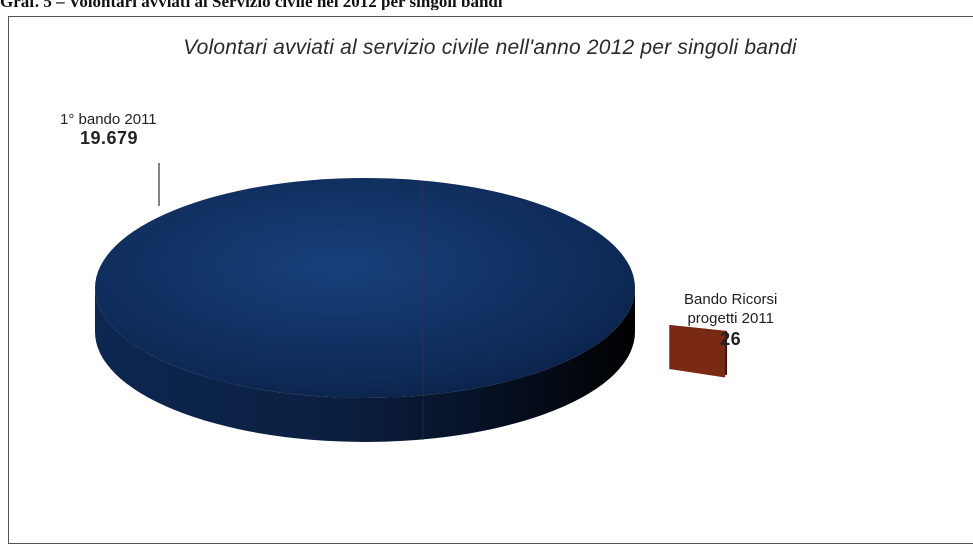 This screenshot has width=973, height=548. I want to click on slice-label-1: 1° bando 2011 19.679, so click(108, 129).